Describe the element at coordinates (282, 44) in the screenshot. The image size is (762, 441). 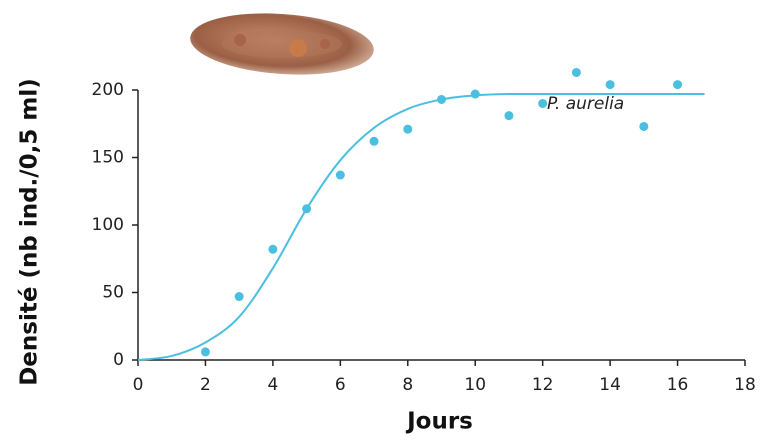
I see `paramecium-illustration` at that location.